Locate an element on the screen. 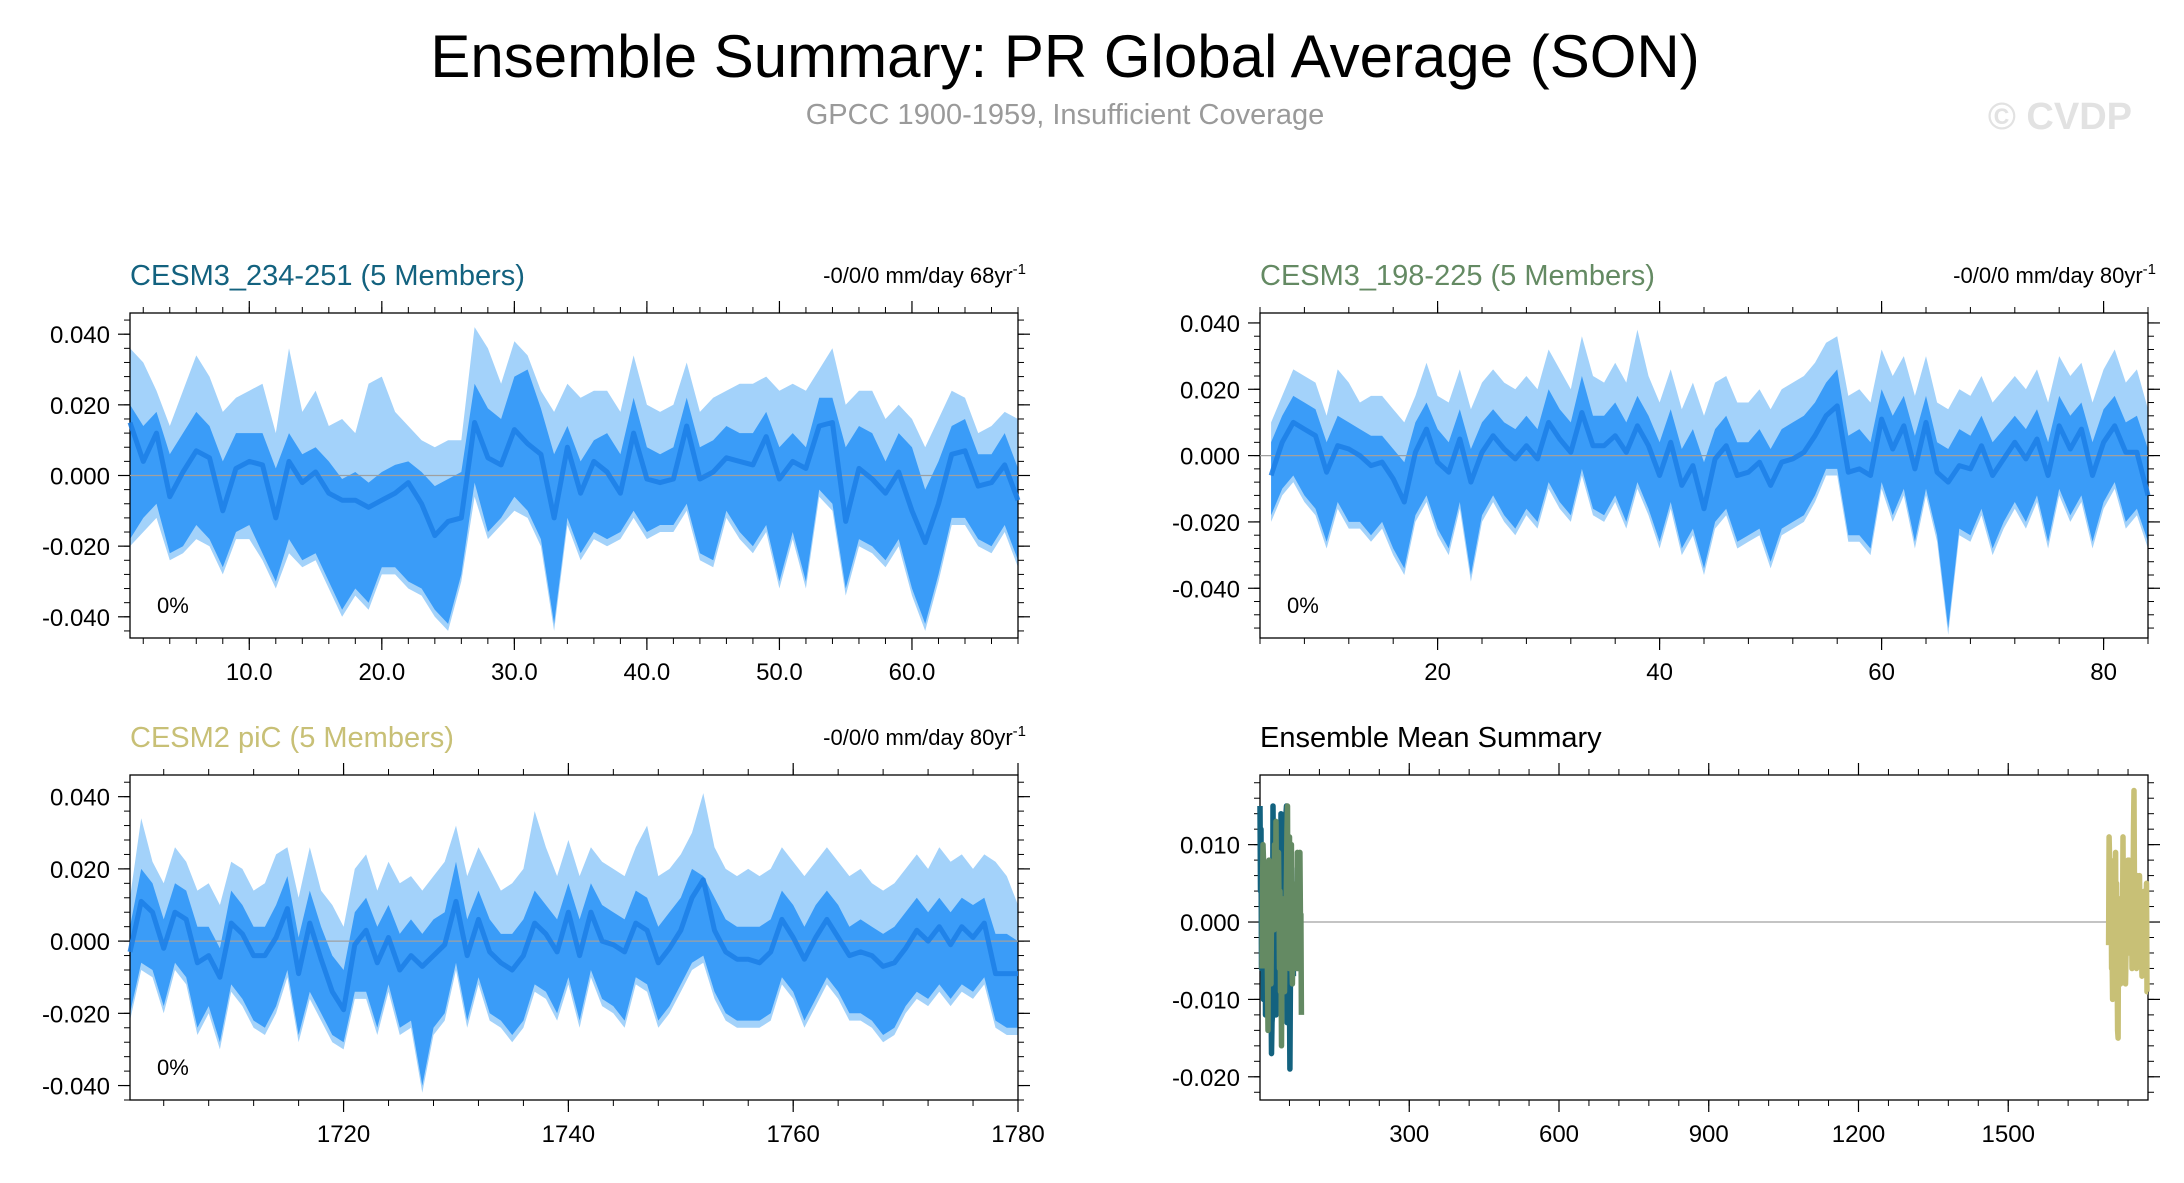 The image size is (2184, 1183). x-tick-label: 40 is located at coordinates (1659, 672).